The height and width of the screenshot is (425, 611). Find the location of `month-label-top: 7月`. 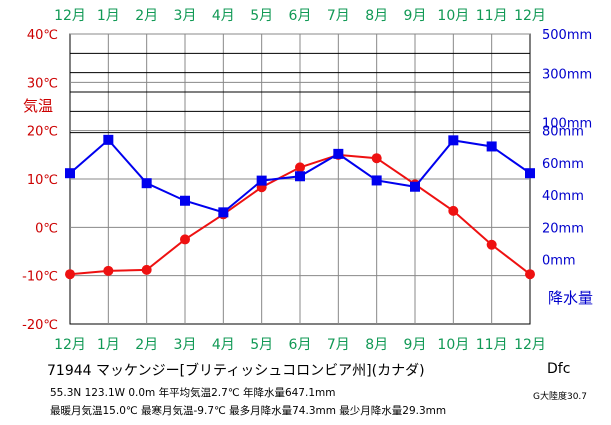

month-label-top: 7月 is located at coordinates (338, 16).